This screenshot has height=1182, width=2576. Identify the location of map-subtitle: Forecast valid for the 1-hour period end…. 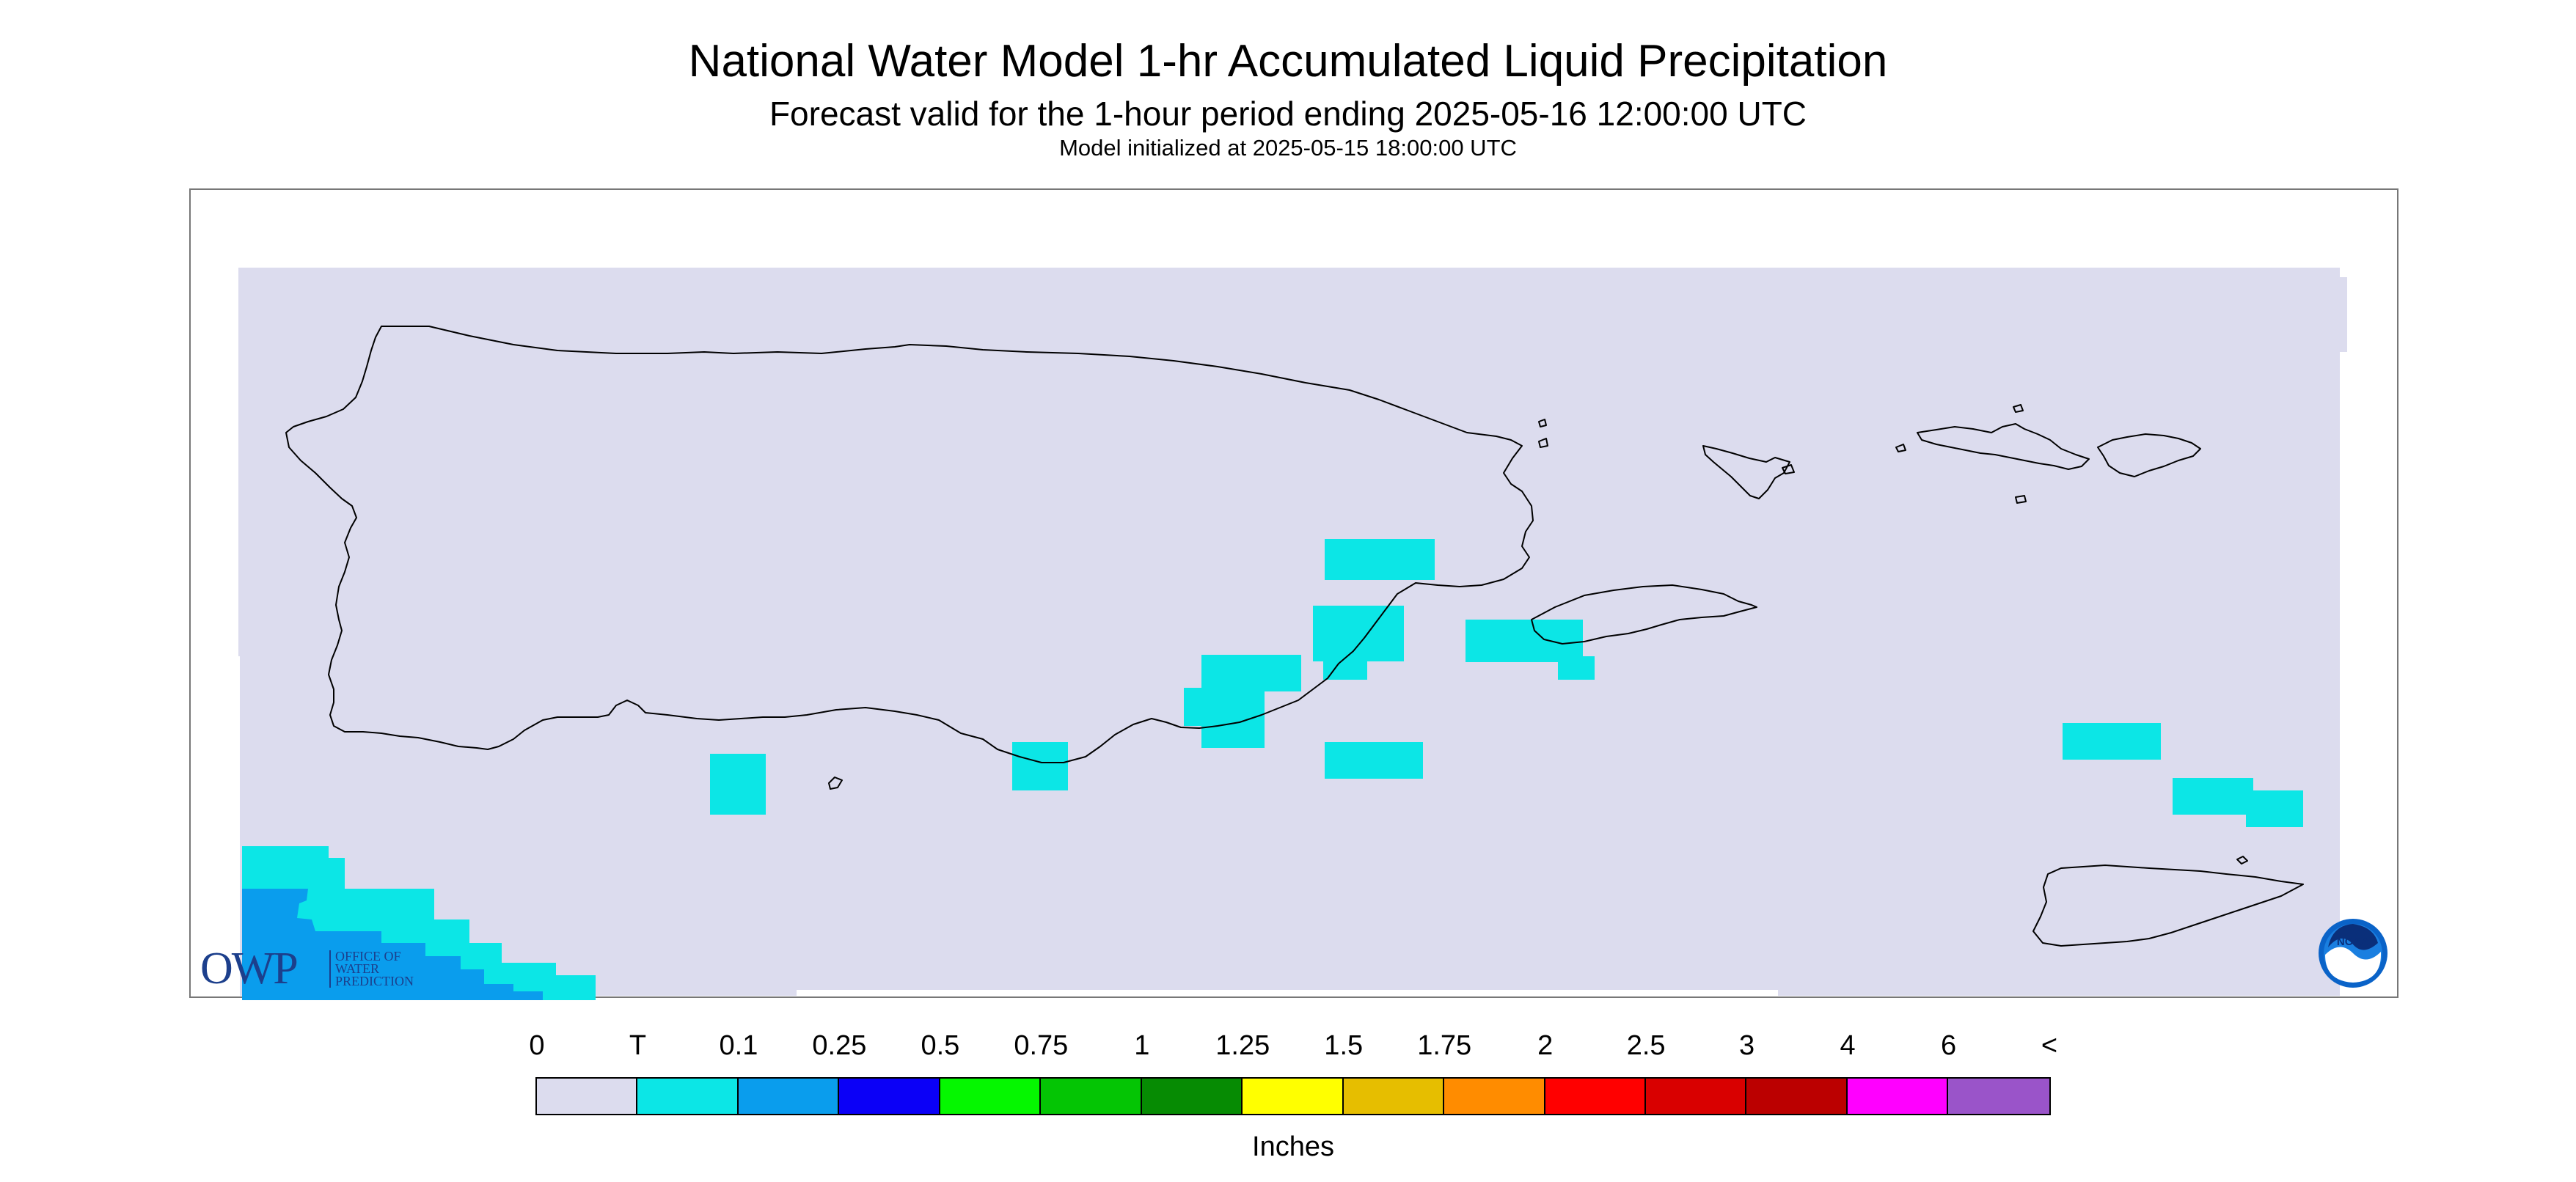
(1288, 114).